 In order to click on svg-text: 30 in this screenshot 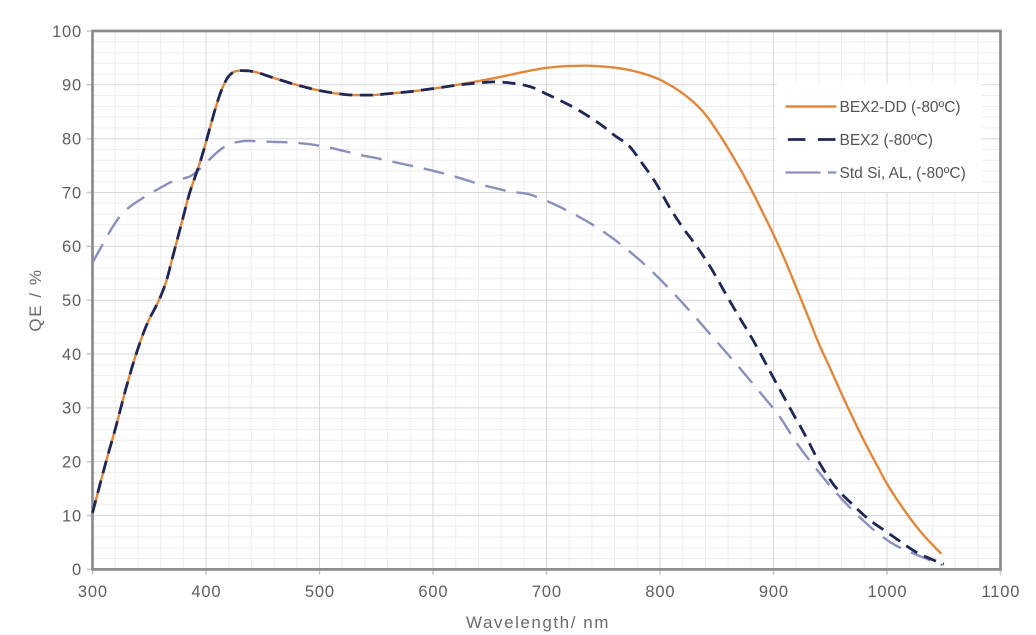, I will do `click(72, 409)`.